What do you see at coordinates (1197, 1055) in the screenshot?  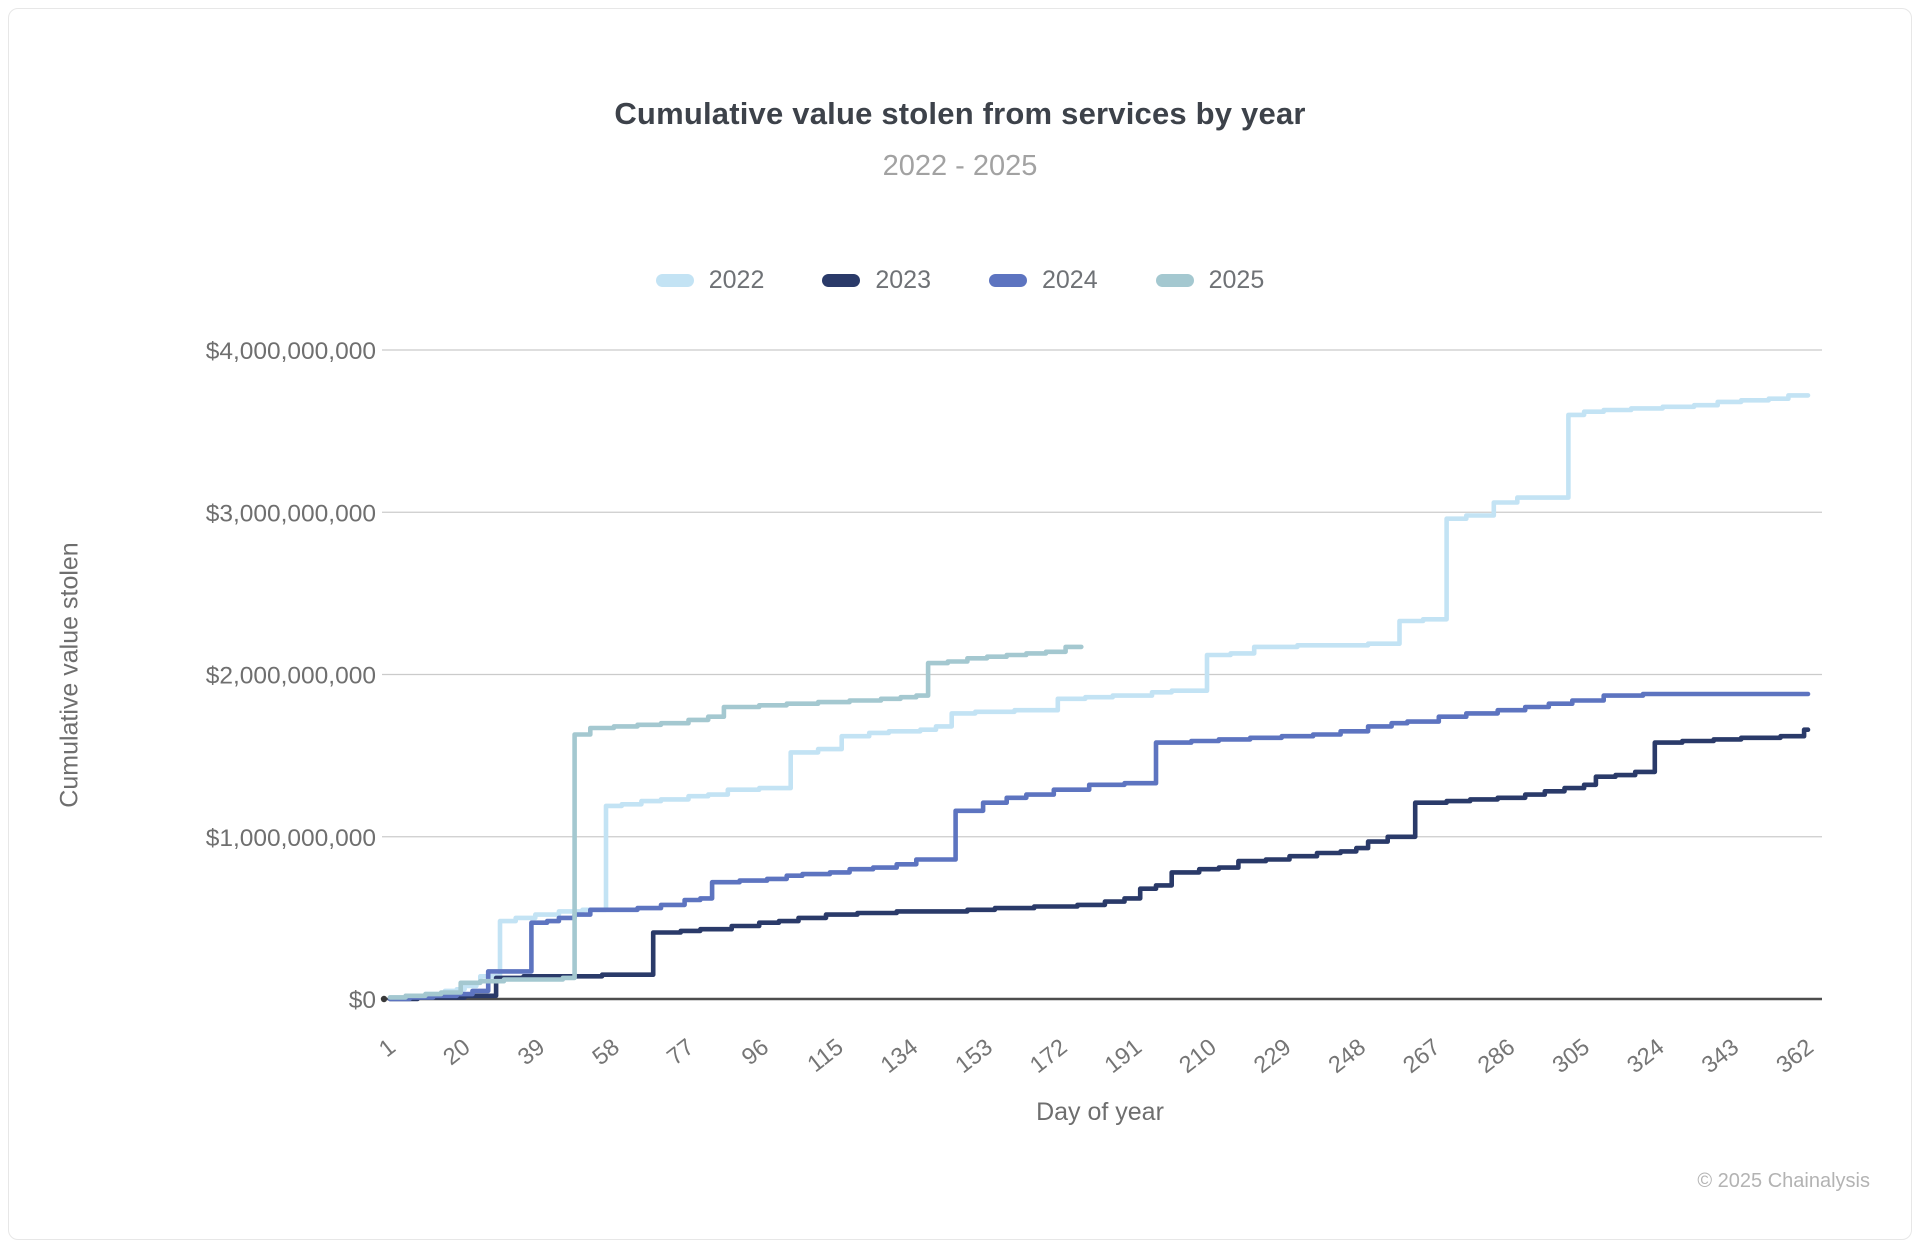 I see `x-tick-label: 210` at bounding box center [1197, 1055].